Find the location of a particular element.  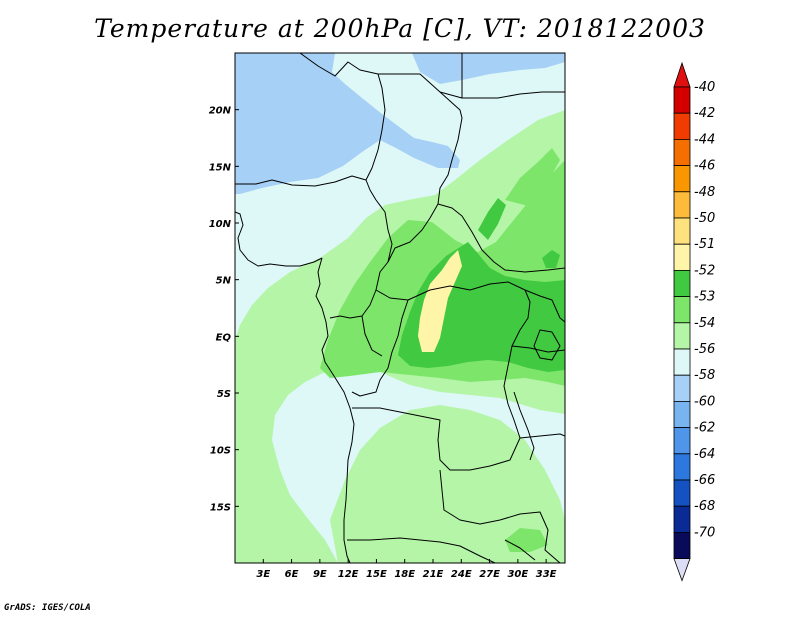

band-52-region is located at coordinates (532, 177).